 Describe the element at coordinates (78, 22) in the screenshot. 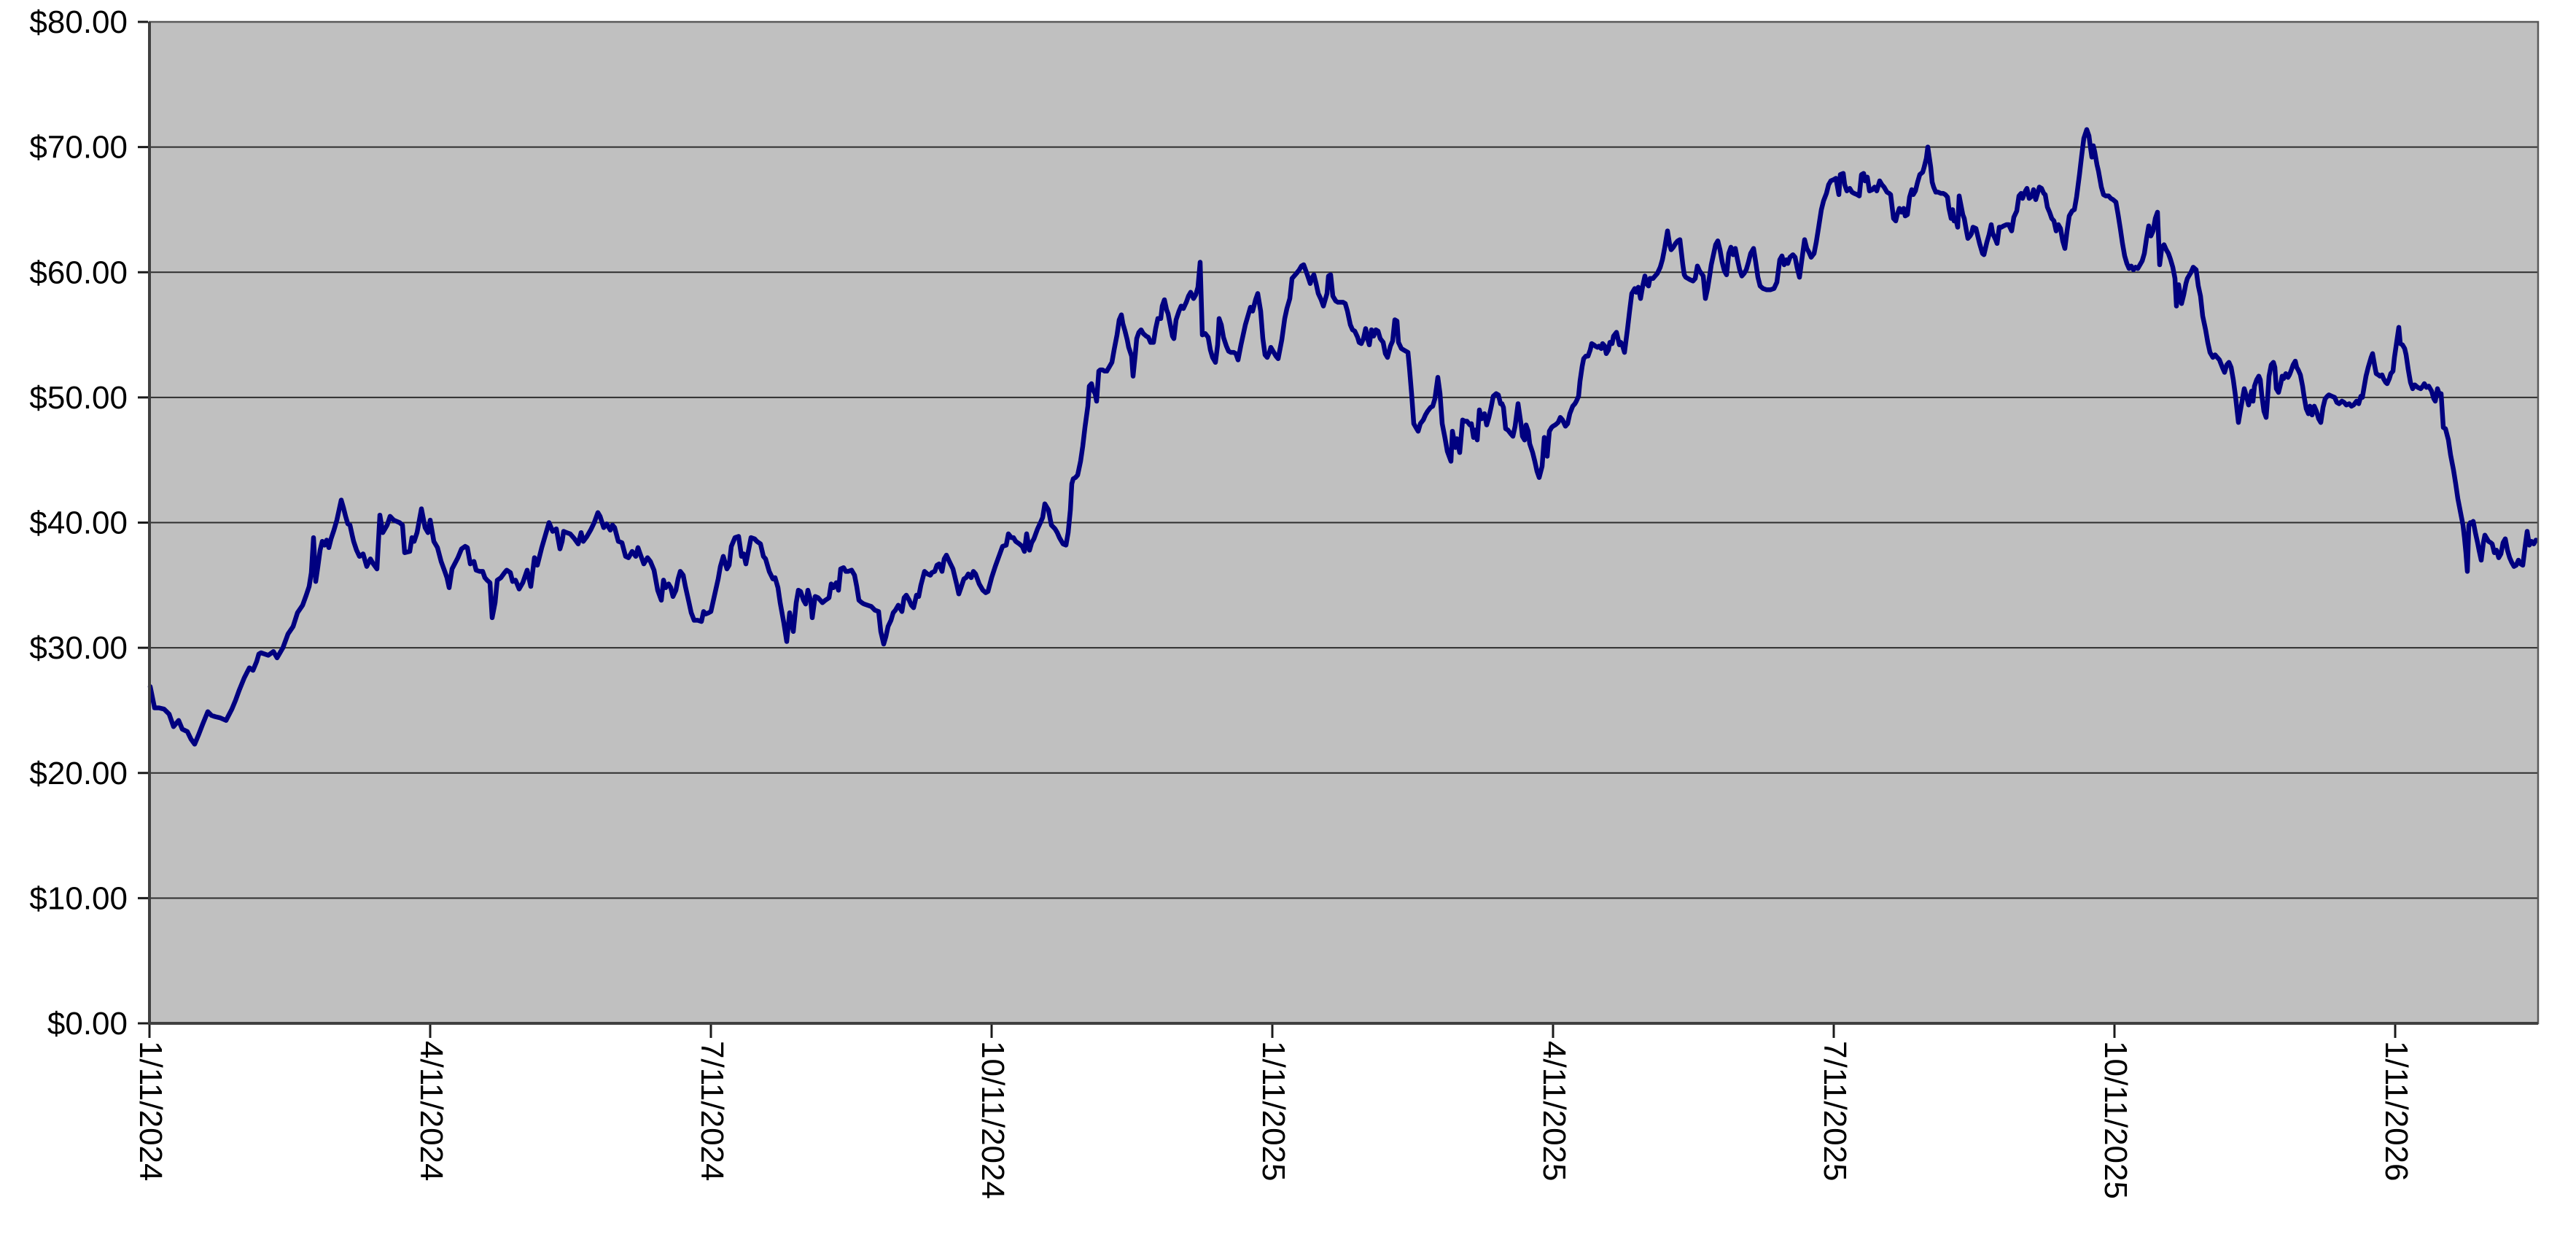

I see `y-axis-label: $80.00` at that location.